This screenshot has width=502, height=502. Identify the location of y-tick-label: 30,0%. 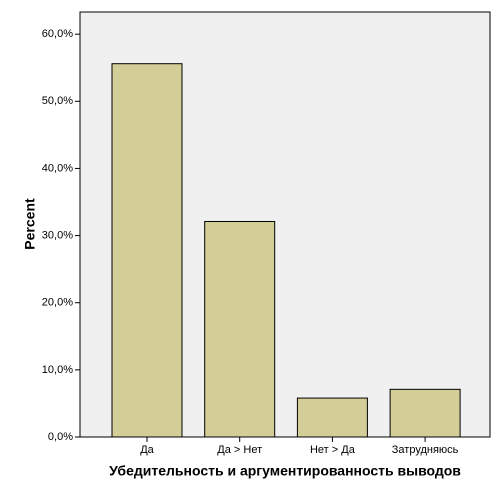
(57, 235).